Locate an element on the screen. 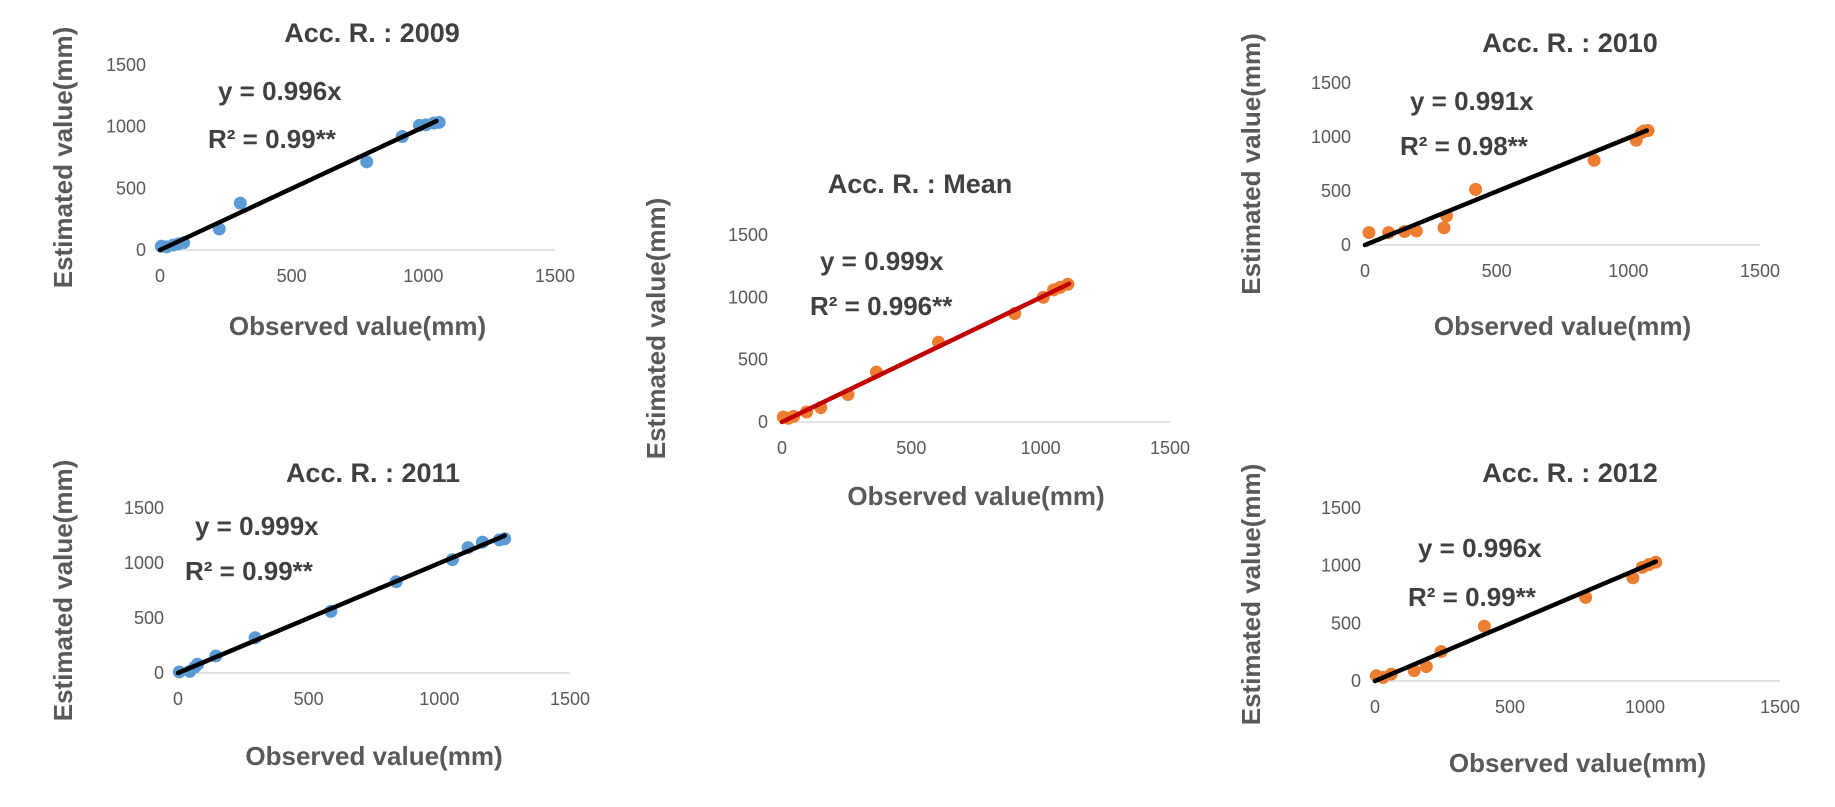  r-squared-label: R² = 0.98** is located at coordinates (1464, 146).